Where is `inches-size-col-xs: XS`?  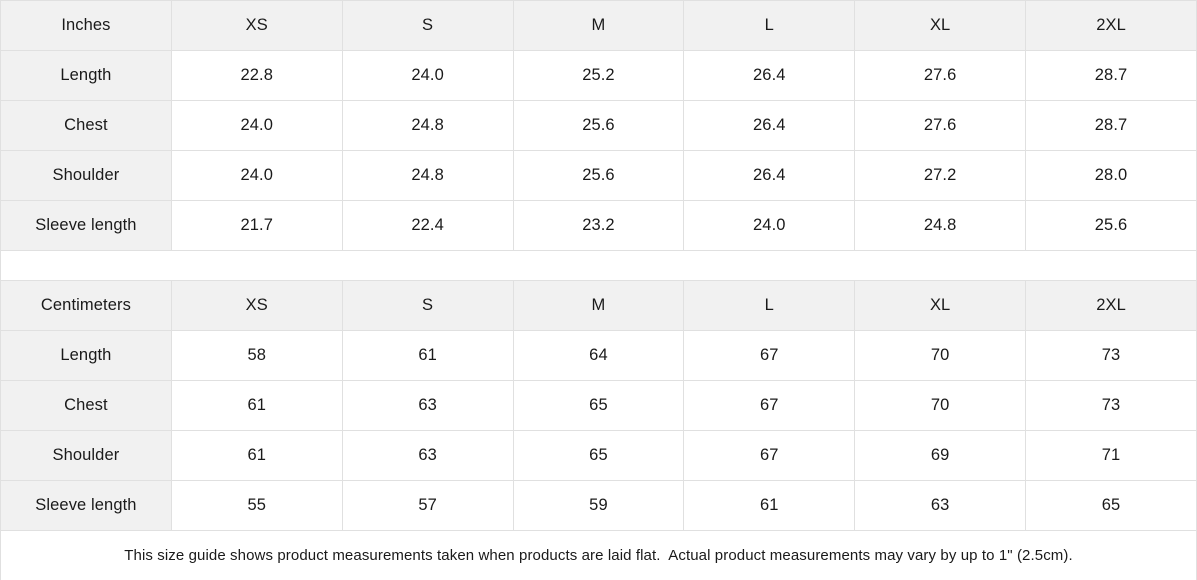 inches-size-col-xs: XS is located at coordinates (256, 25).